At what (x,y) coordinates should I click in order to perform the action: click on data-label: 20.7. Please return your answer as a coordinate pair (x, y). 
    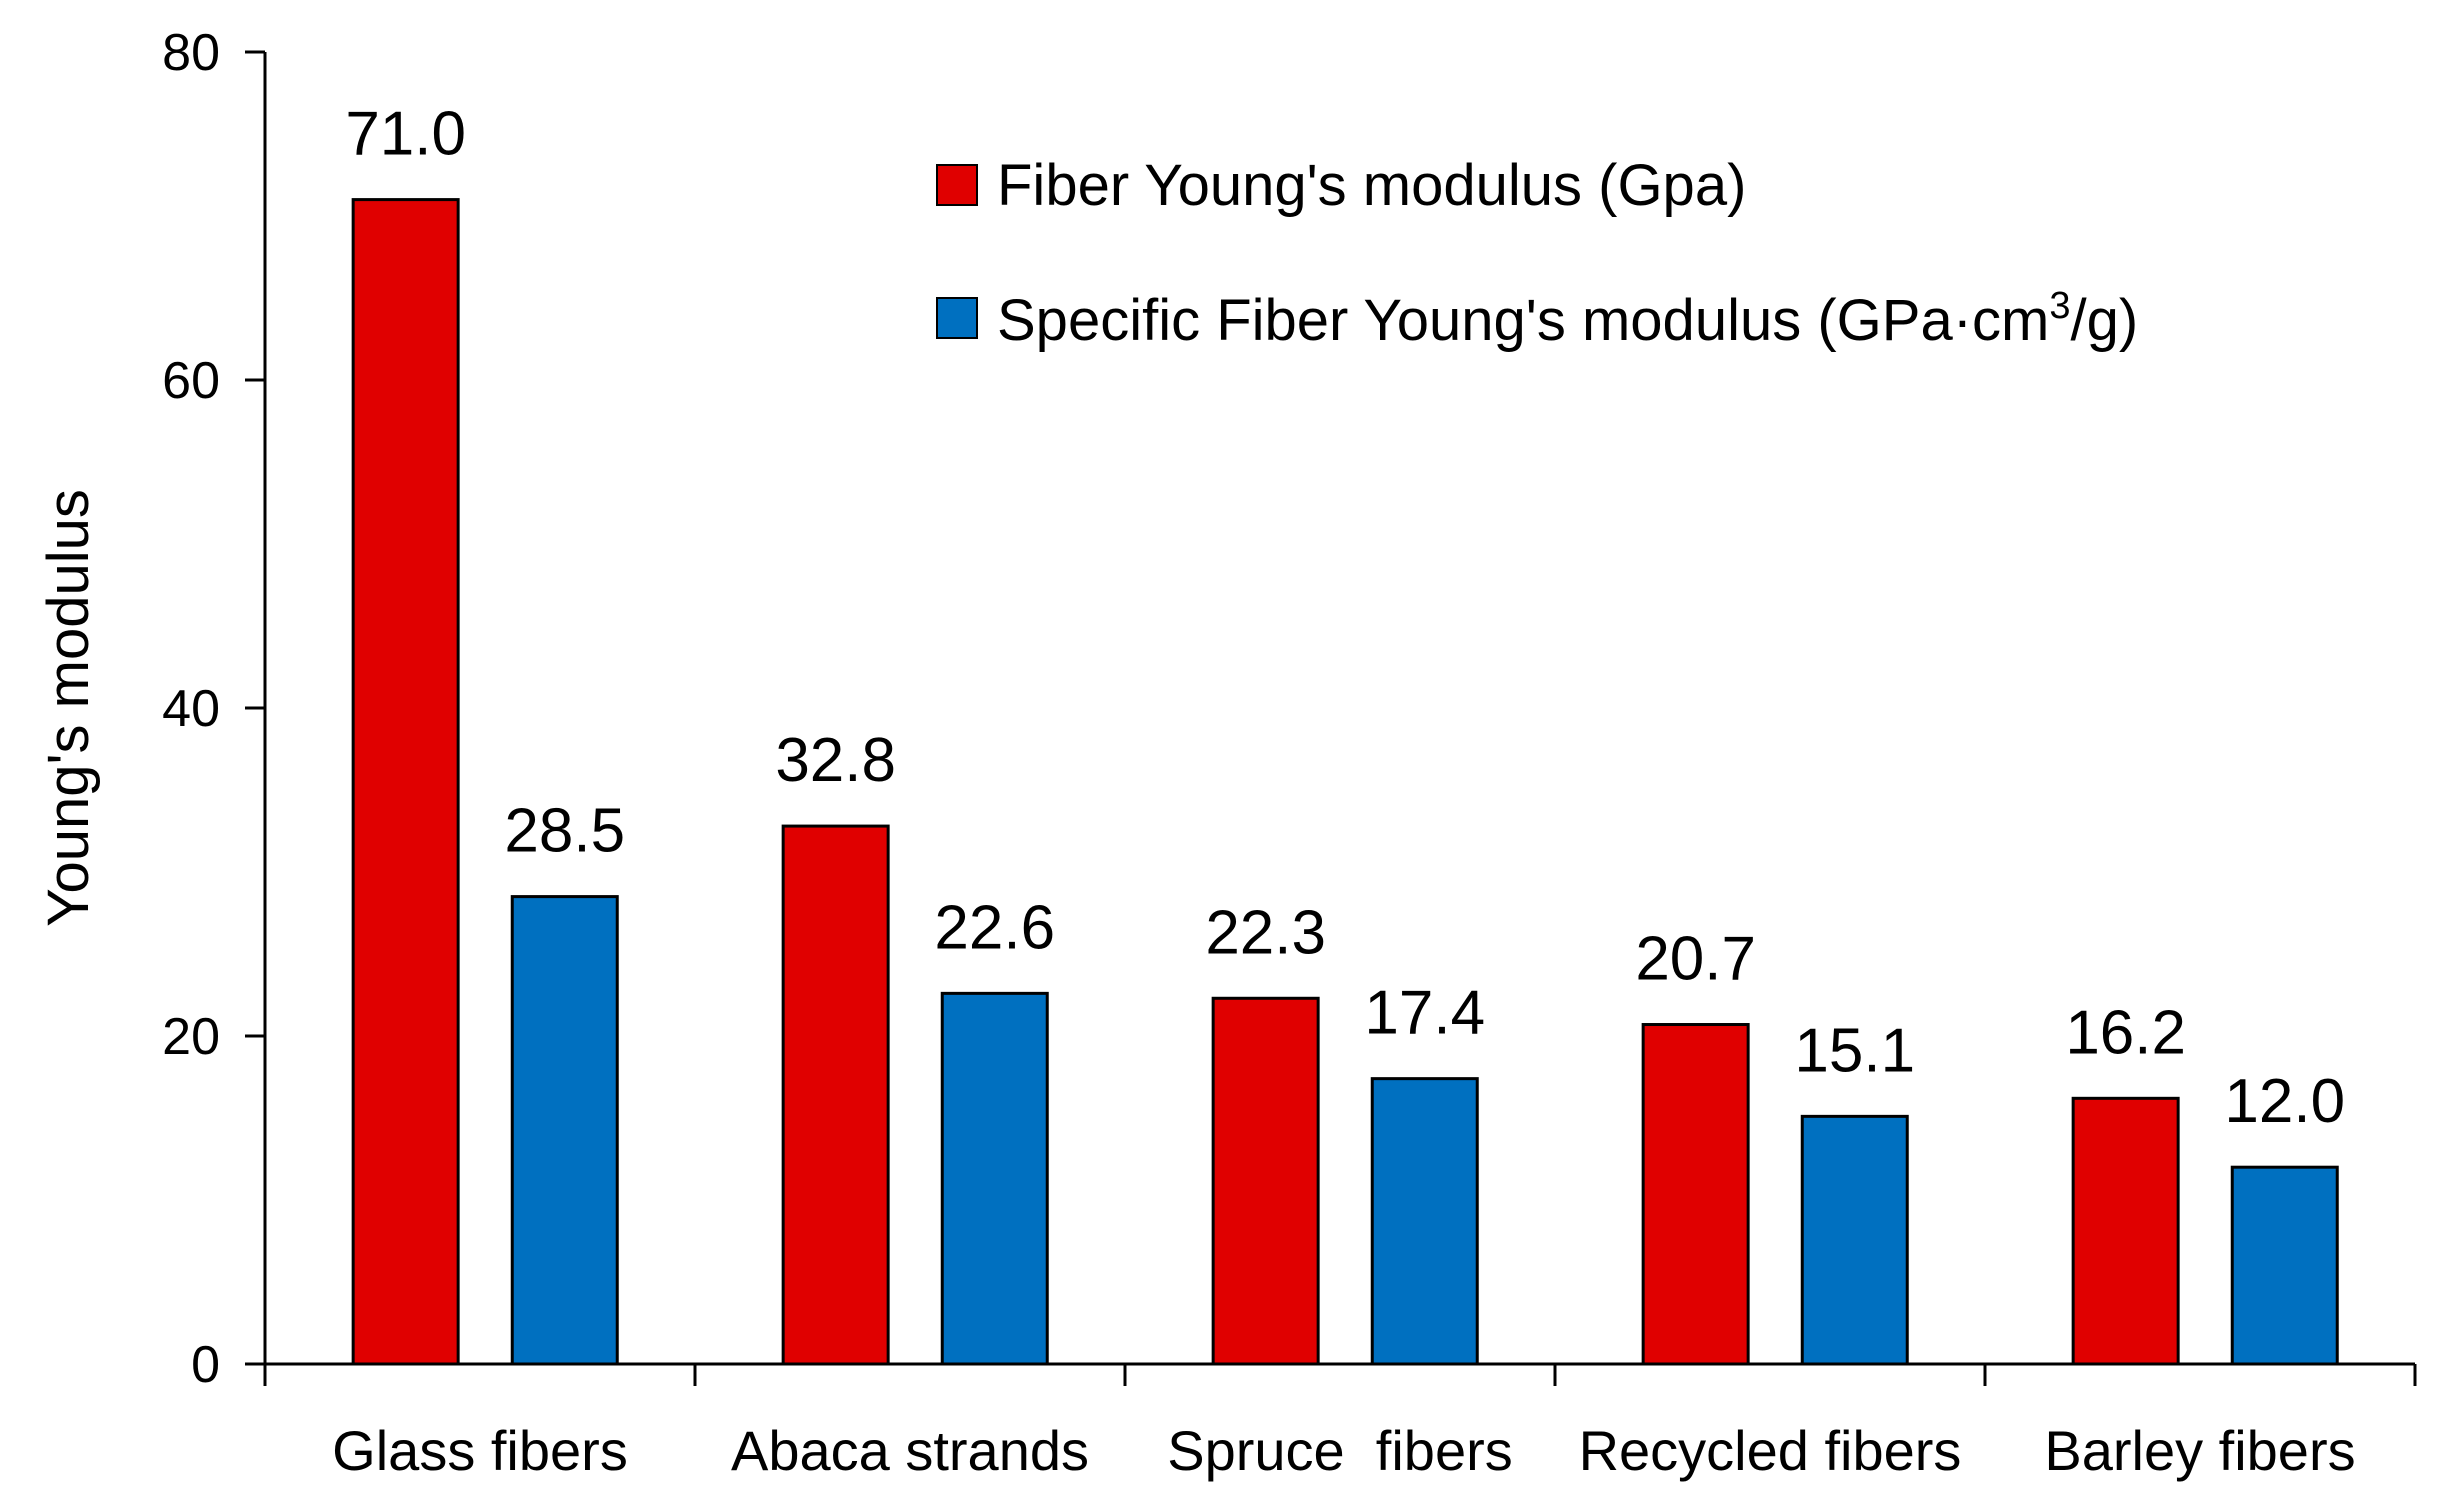
    Looking at the image, I should click on (1695, 959).